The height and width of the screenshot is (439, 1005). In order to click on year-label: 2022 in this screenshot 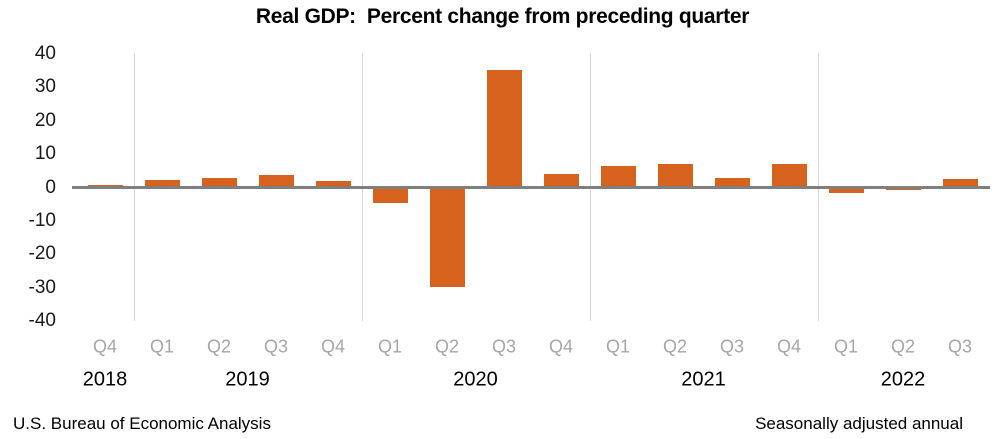, I will do `click(903, 379)`.